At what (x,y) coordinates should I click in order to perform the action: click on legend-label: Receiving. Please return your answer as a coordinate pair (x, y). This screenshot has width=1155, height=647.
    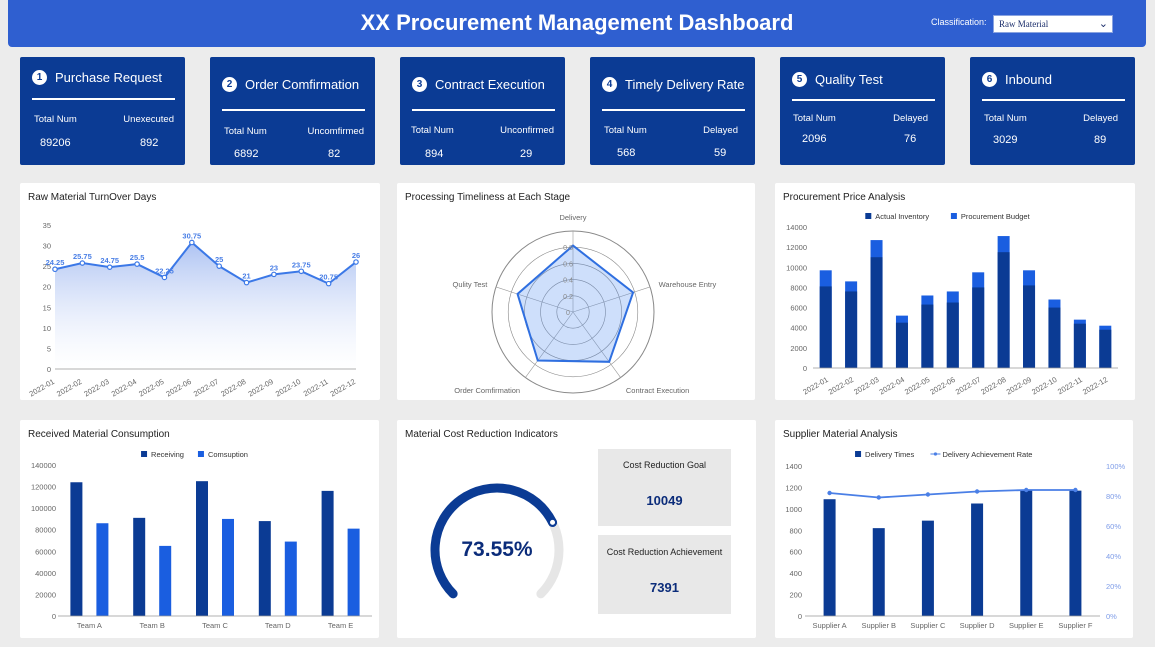
    Looking at the image, I should click on (167, 454).